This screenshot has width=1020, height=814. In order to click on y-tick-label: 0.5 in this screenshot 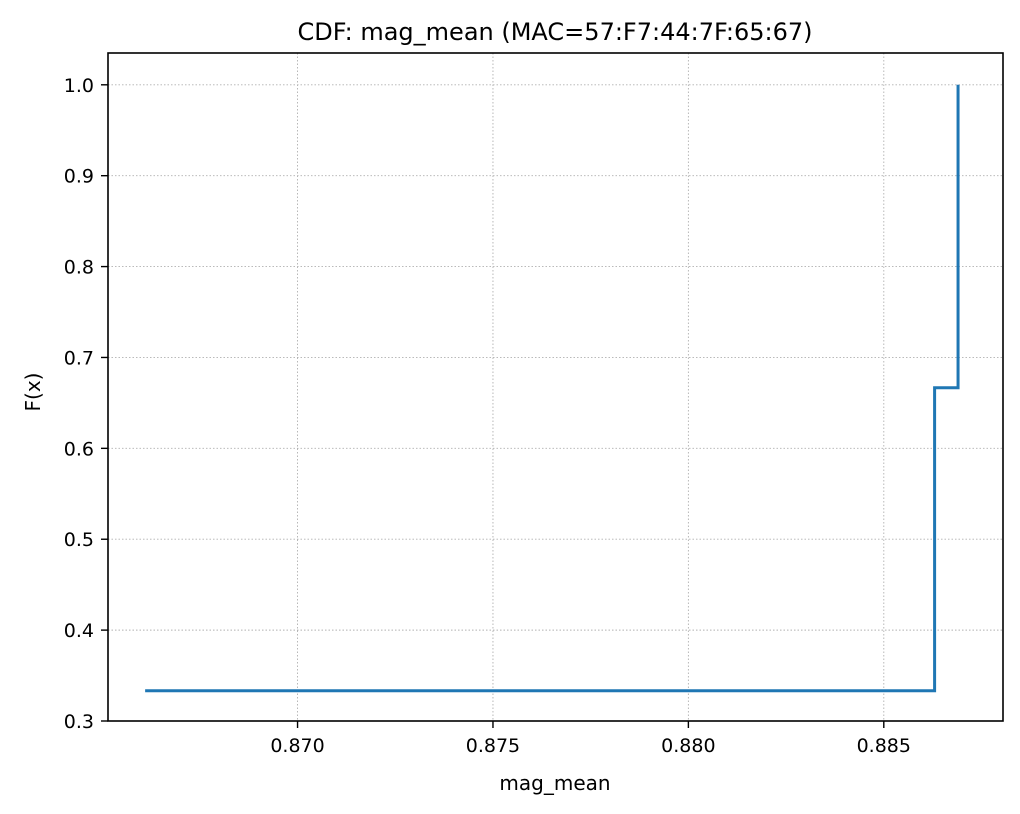, I will do `click(79, 540)`.